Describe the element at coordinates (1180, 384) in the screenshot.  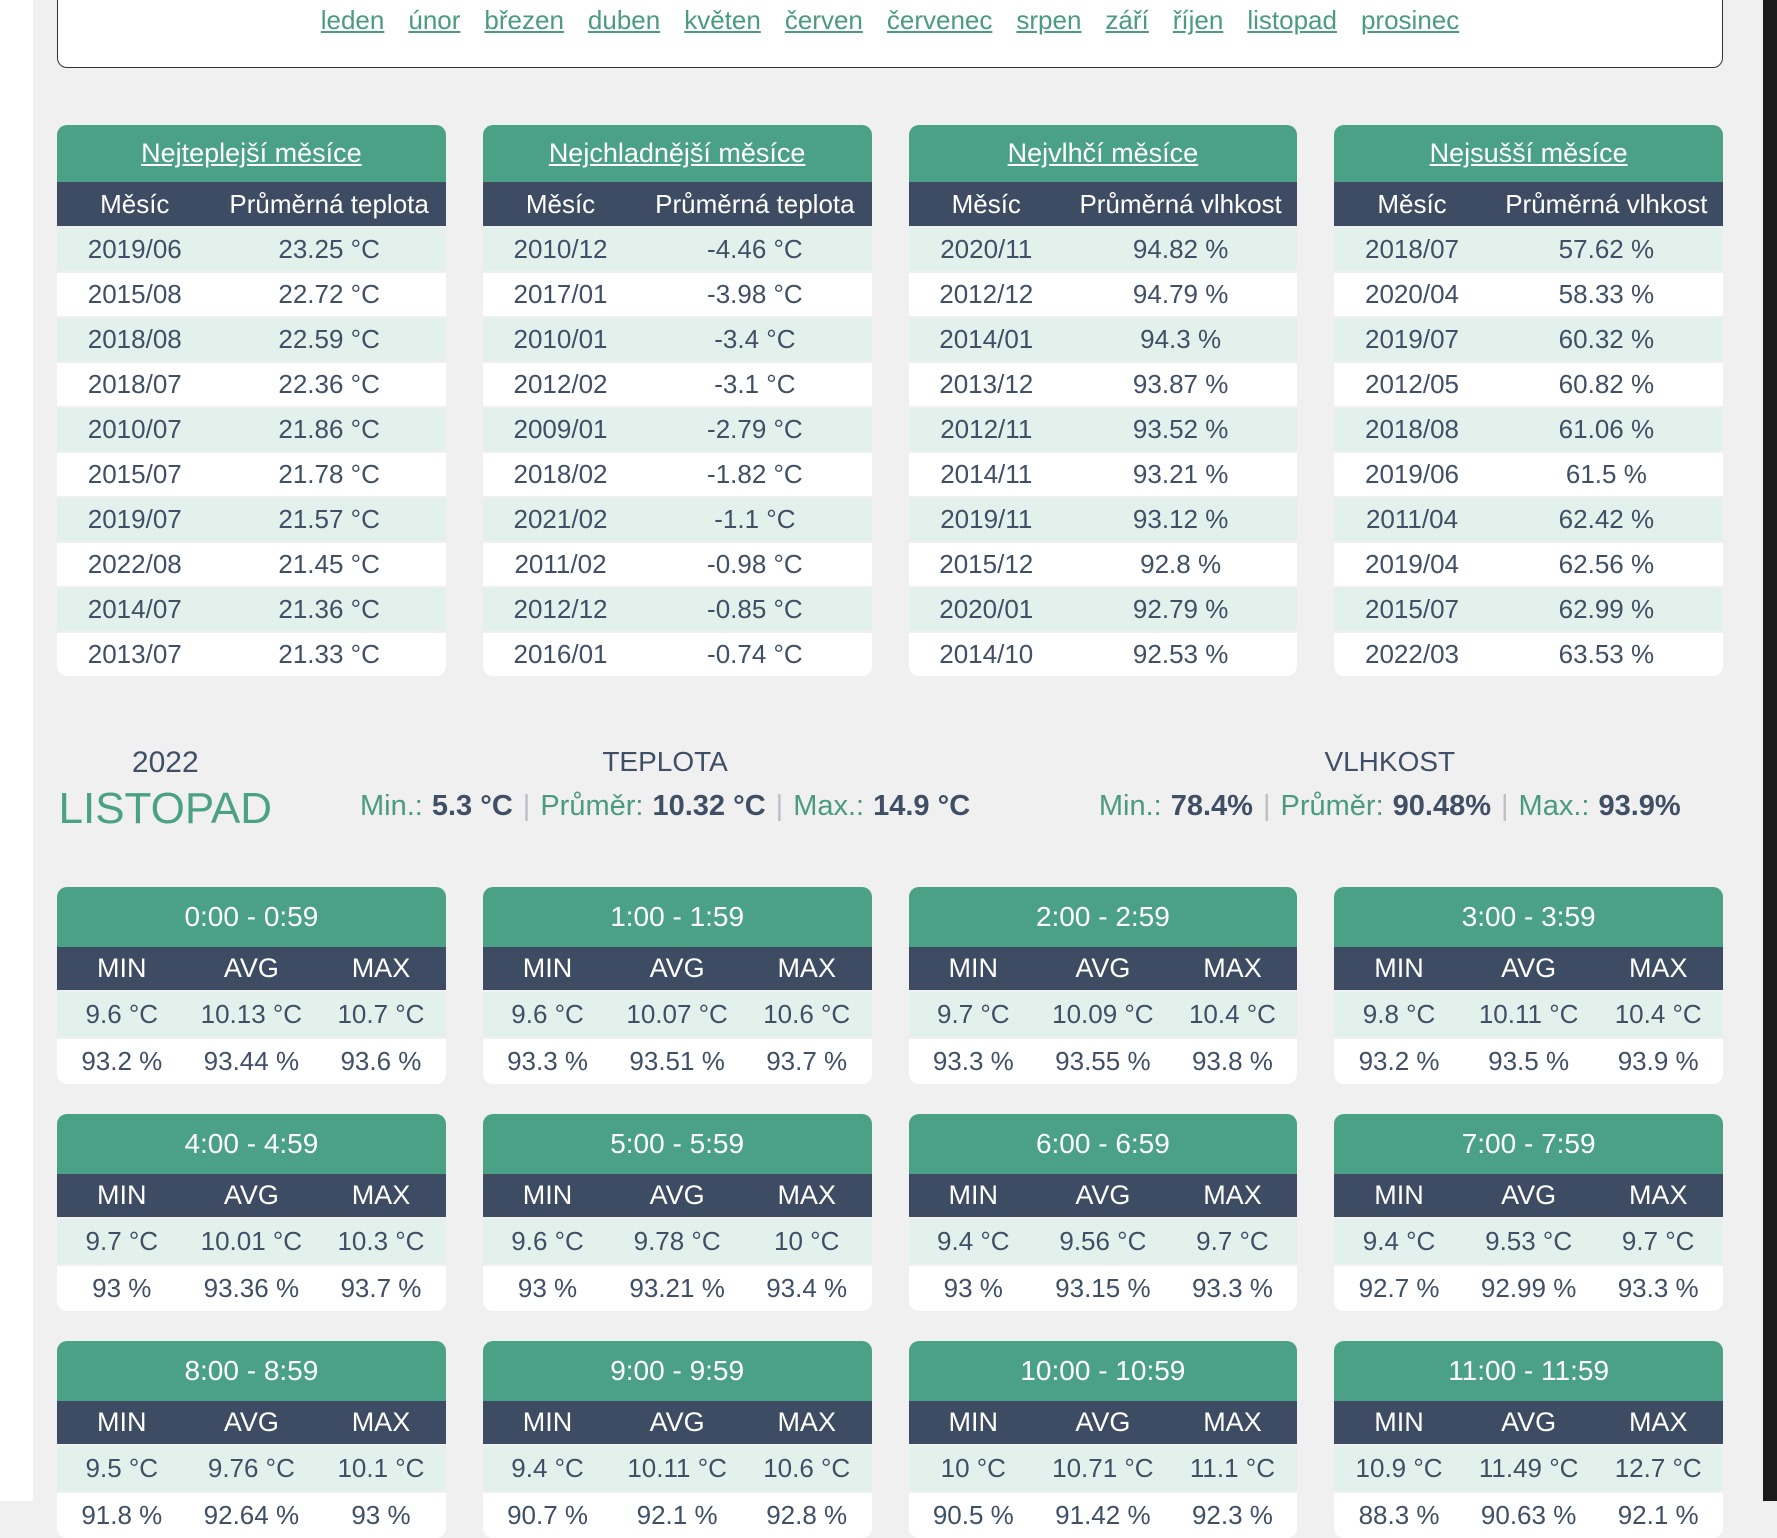
I see `value-cell: 93.87 %` at that location.